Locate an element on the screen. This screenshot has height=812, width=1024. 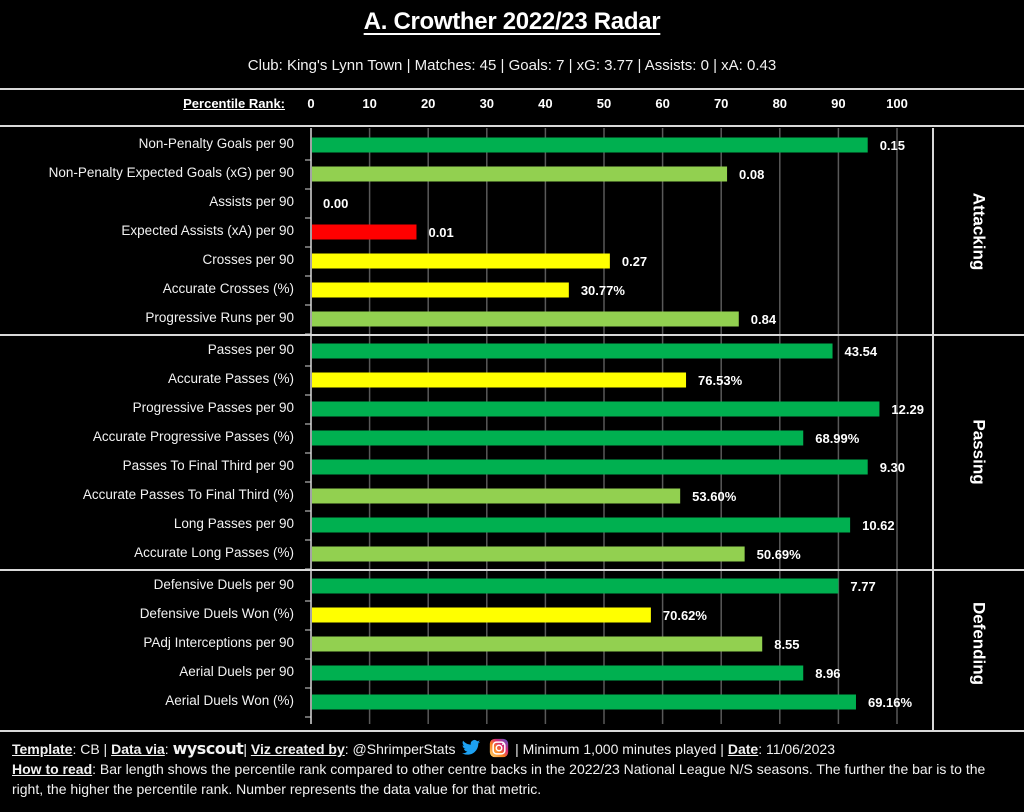
value-label: 8.96 is located at coordinates (827, 673).